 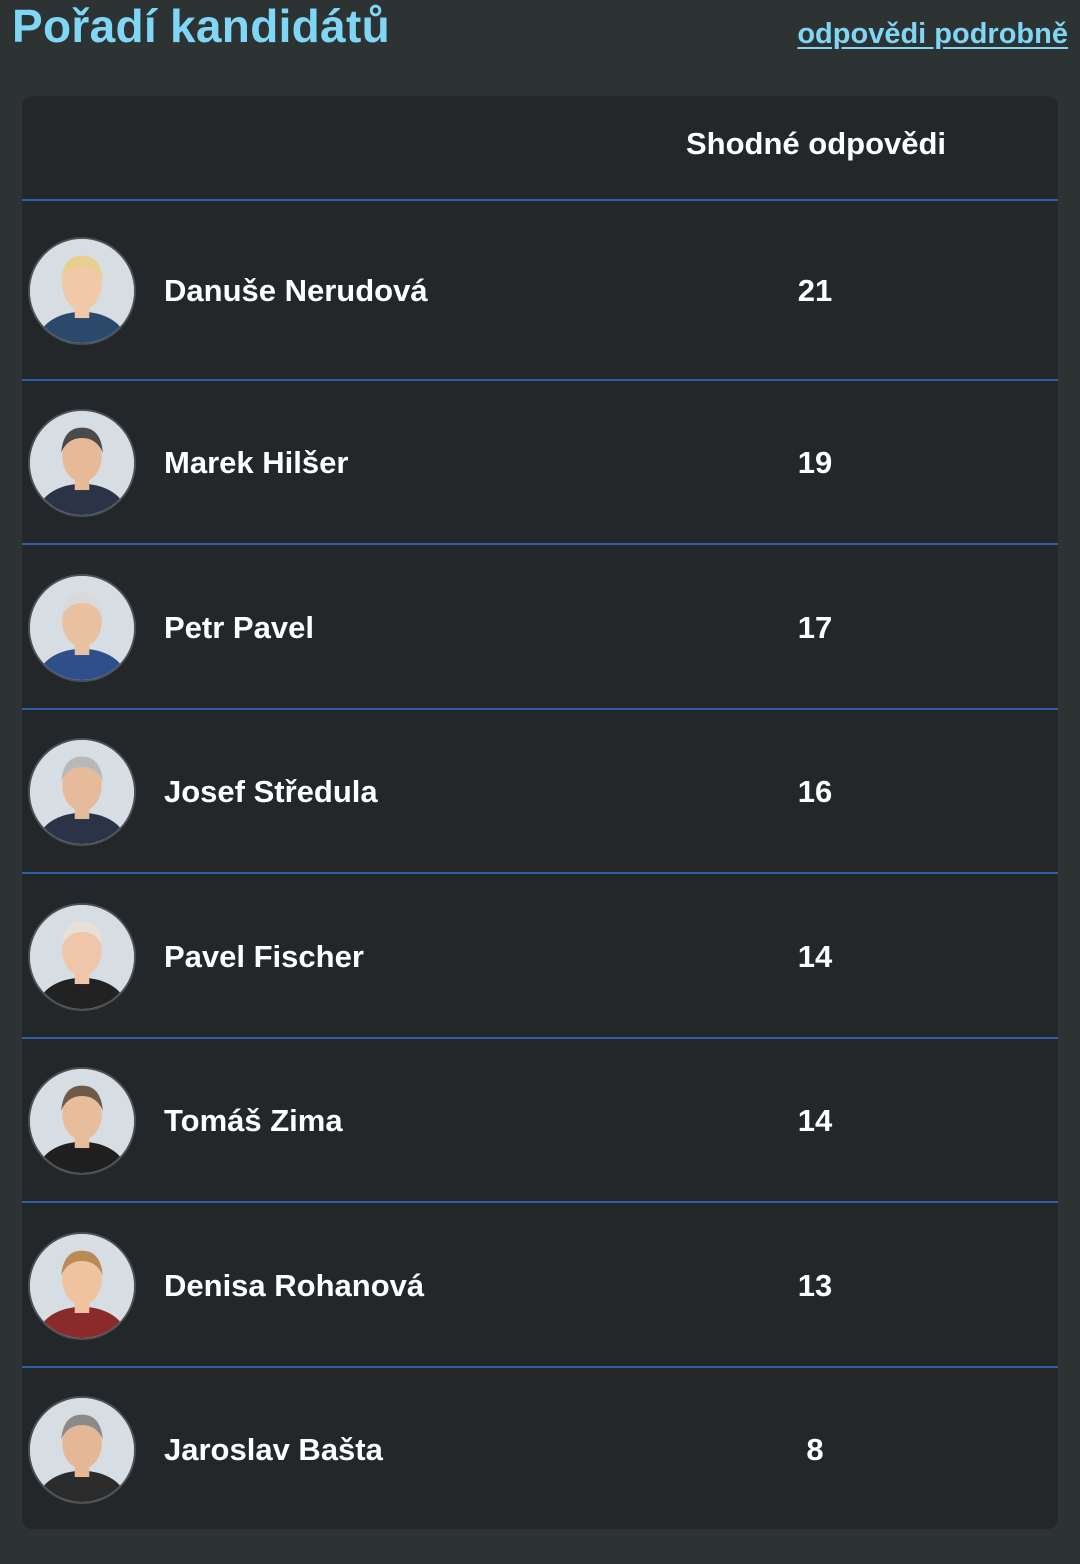 I want to click on candidate-name: Jaroslav Bašta, so click(x=273, y=1449).